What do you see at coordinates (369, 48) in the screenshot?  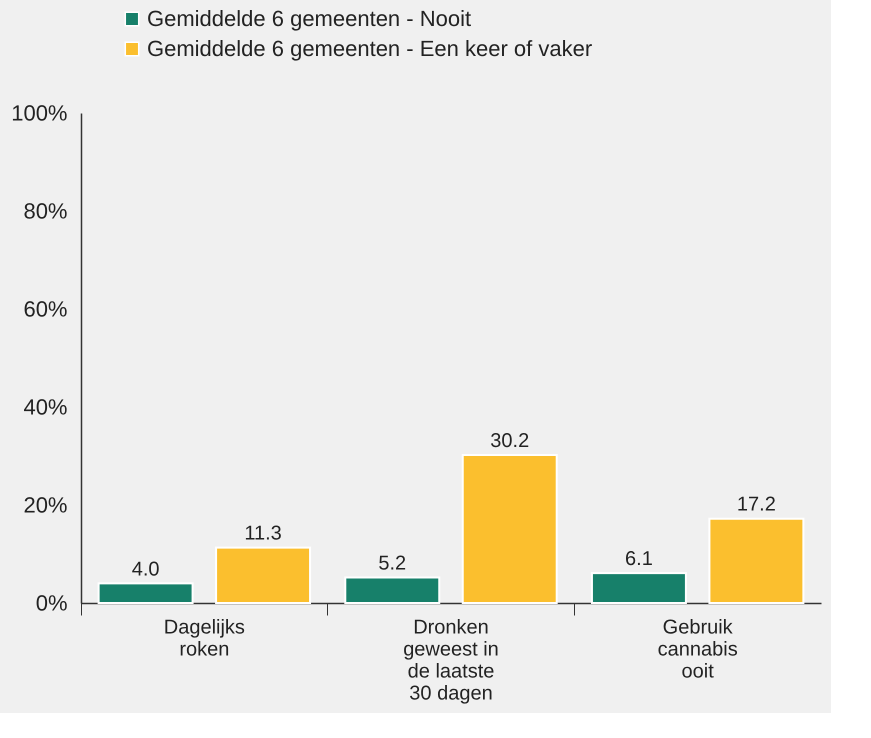 I see `legend-label: Gemiddelde 6 gemeenten - Een keer of vaker` at bounding box center [369, 48].